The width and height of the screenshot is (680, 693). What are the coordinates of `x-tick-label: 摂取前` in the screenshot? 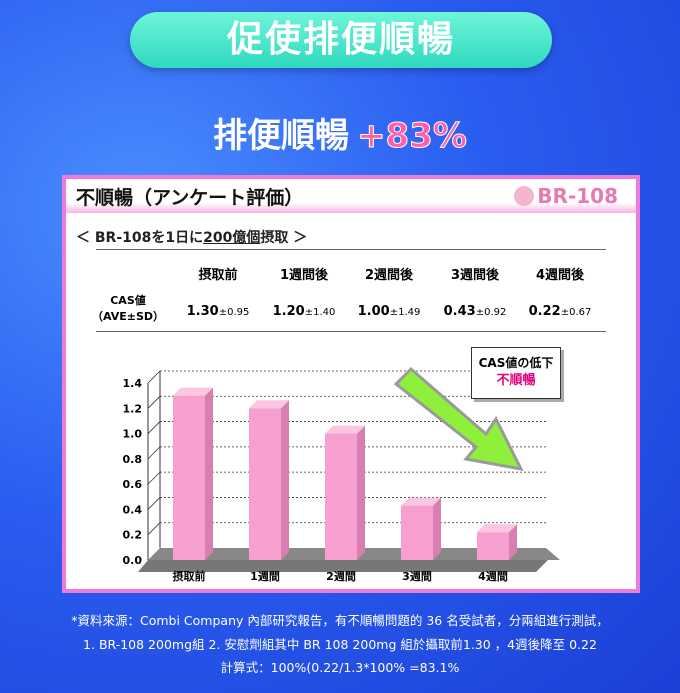 It's located at (189, 576).